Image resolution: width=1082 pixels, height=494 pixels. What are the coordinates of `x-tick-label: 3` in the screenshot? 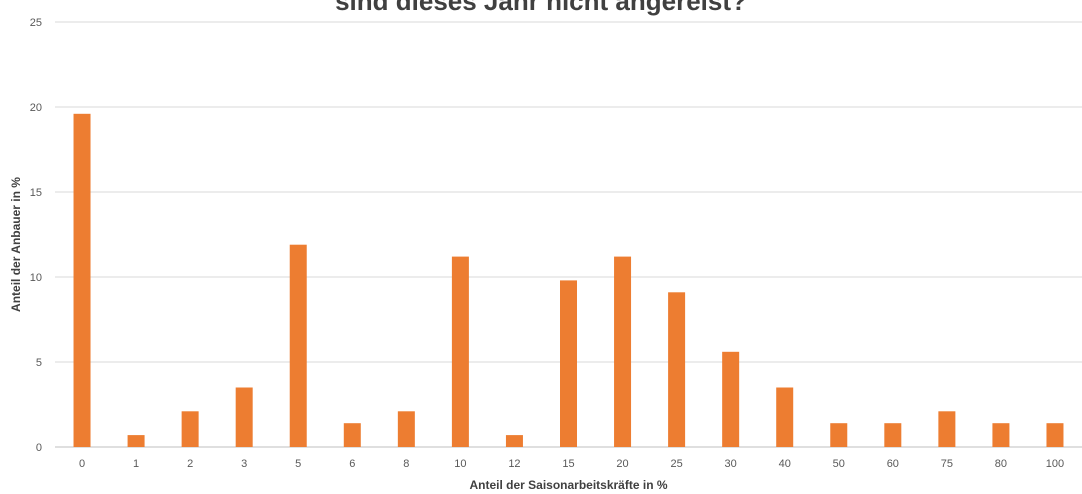 It's located at (244, 464).